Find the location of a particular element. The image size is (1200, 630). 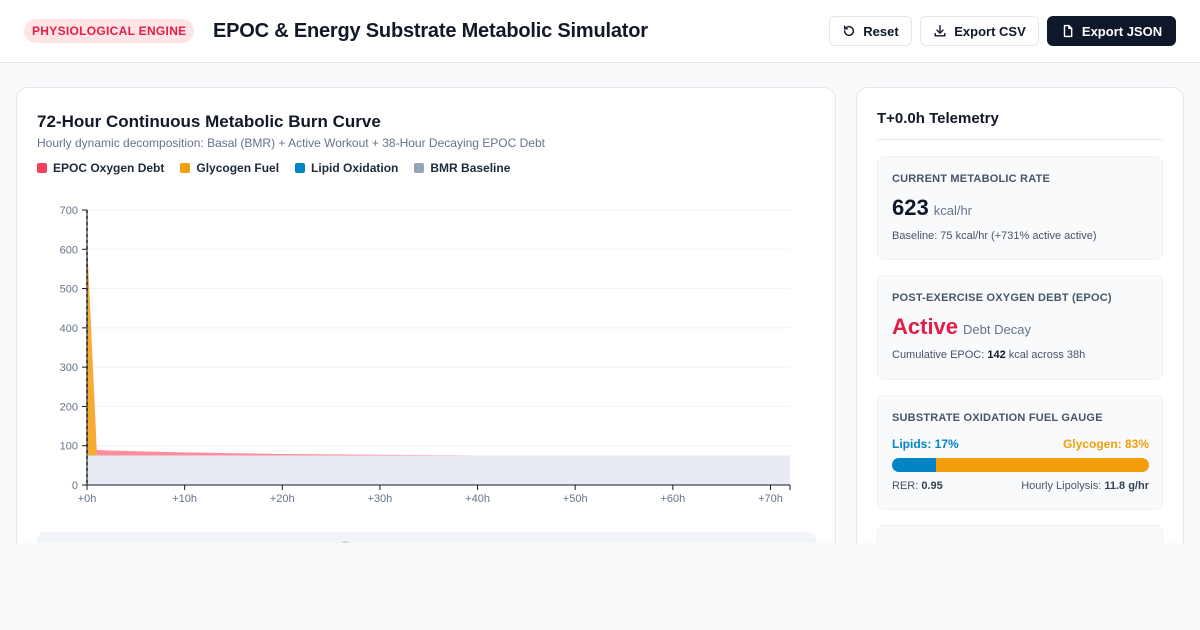

legend-item: Glycogen Fuel is located at coordinates (229, 168).